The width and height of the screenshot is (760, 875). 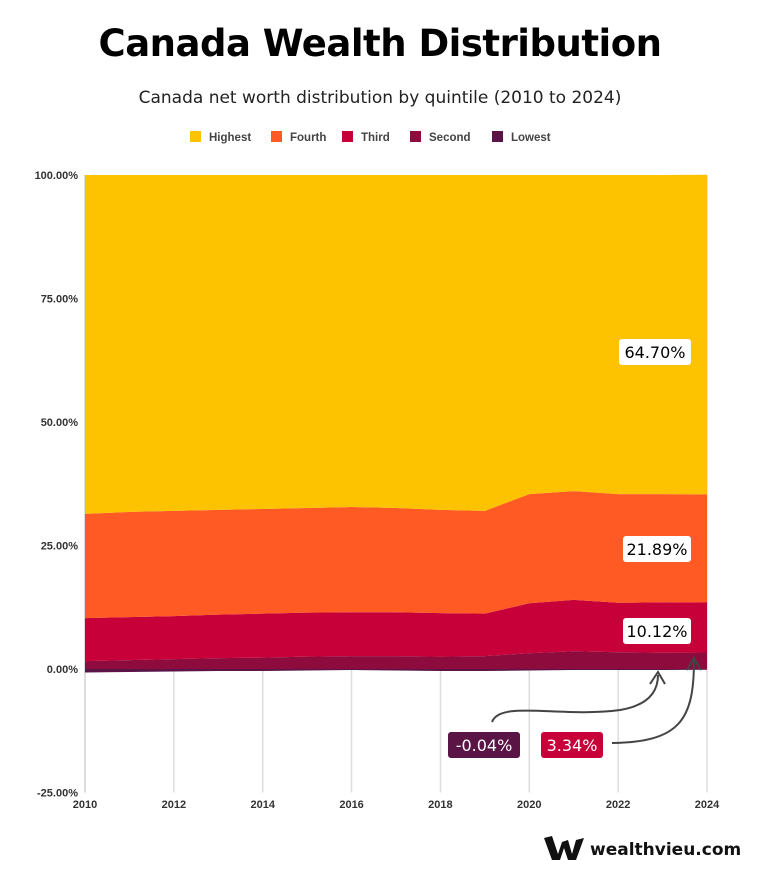 I want to click on annotation-label: 64.70%, so click(x=654, y=352).